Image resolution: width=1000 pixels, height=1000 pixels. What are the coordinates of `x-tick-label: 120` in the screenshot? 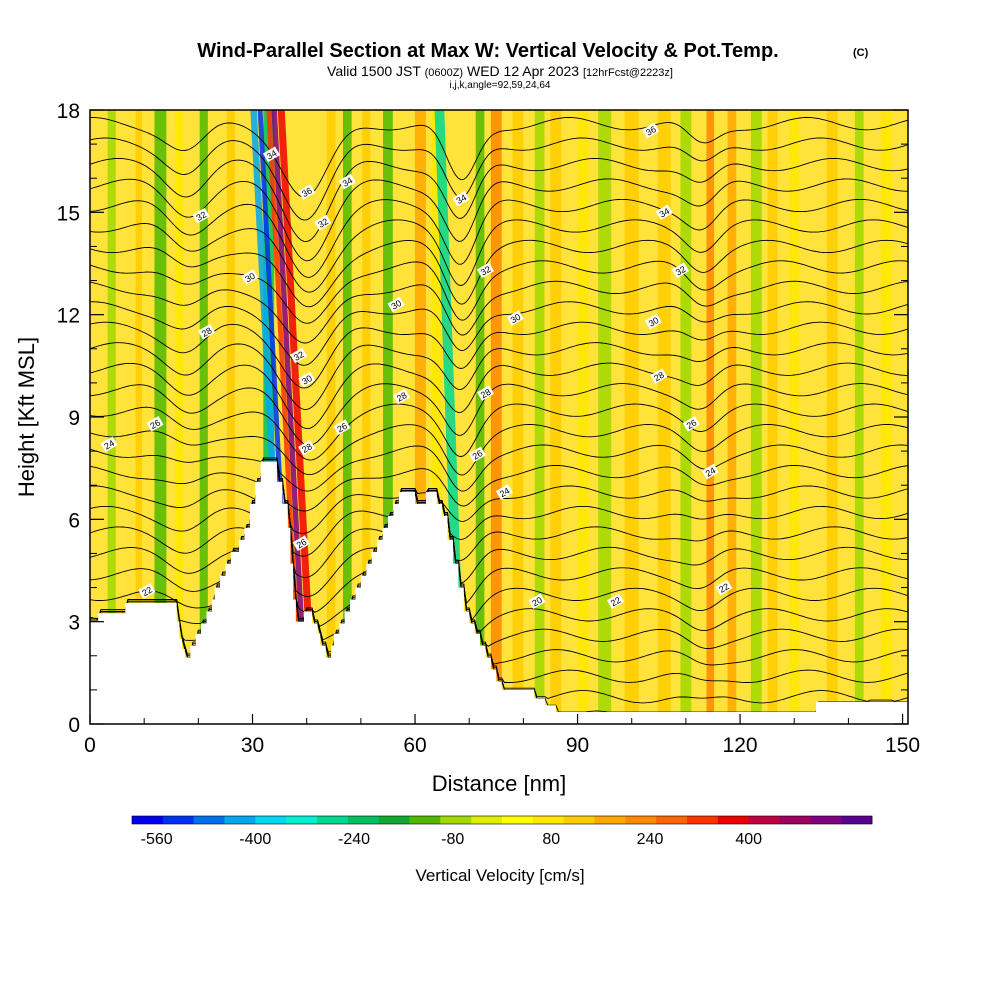 It's located at (740, 745).